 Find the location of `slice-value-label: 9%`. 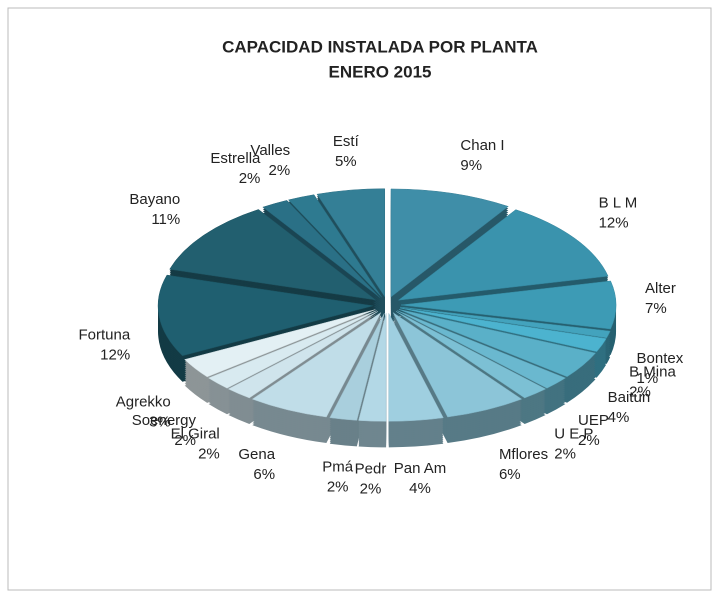

slice-value-label: 9% is located at coordinates (471, 165).